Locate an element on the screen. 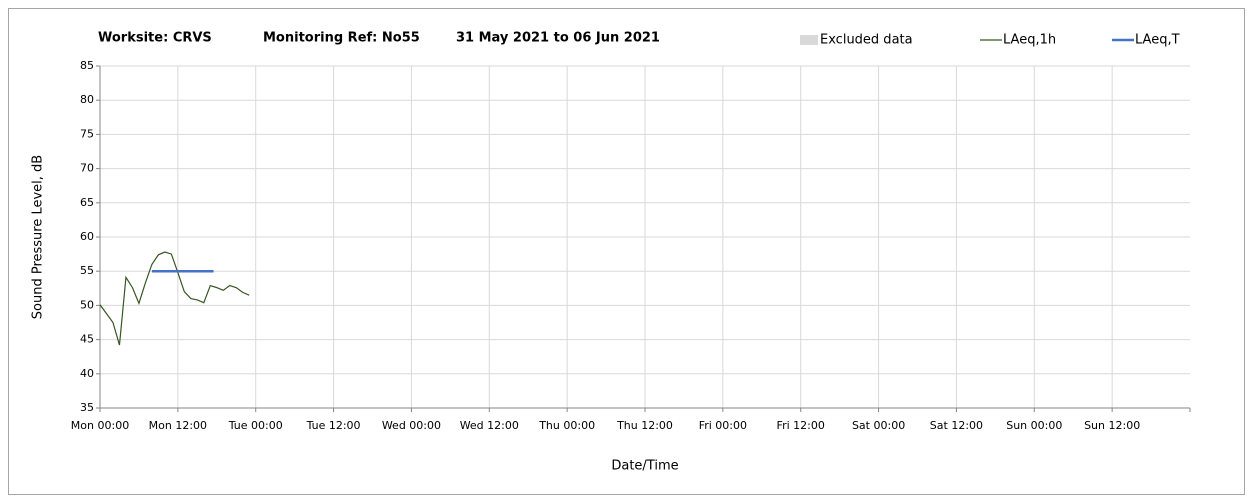 The image size is (1253, 503). x-tick-label: Mon 12:00 is located at coordinates (178, 425).